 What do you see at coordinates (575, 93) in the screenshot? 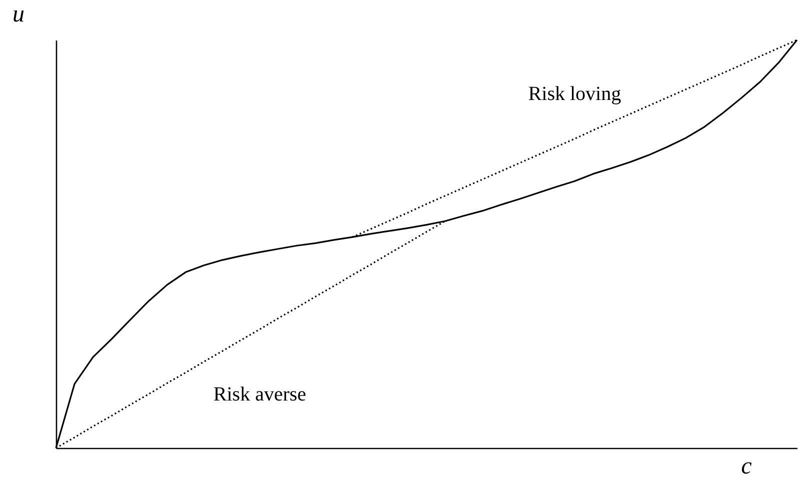
I see `series-label: Risk loving` at bounding box center [575, 93].